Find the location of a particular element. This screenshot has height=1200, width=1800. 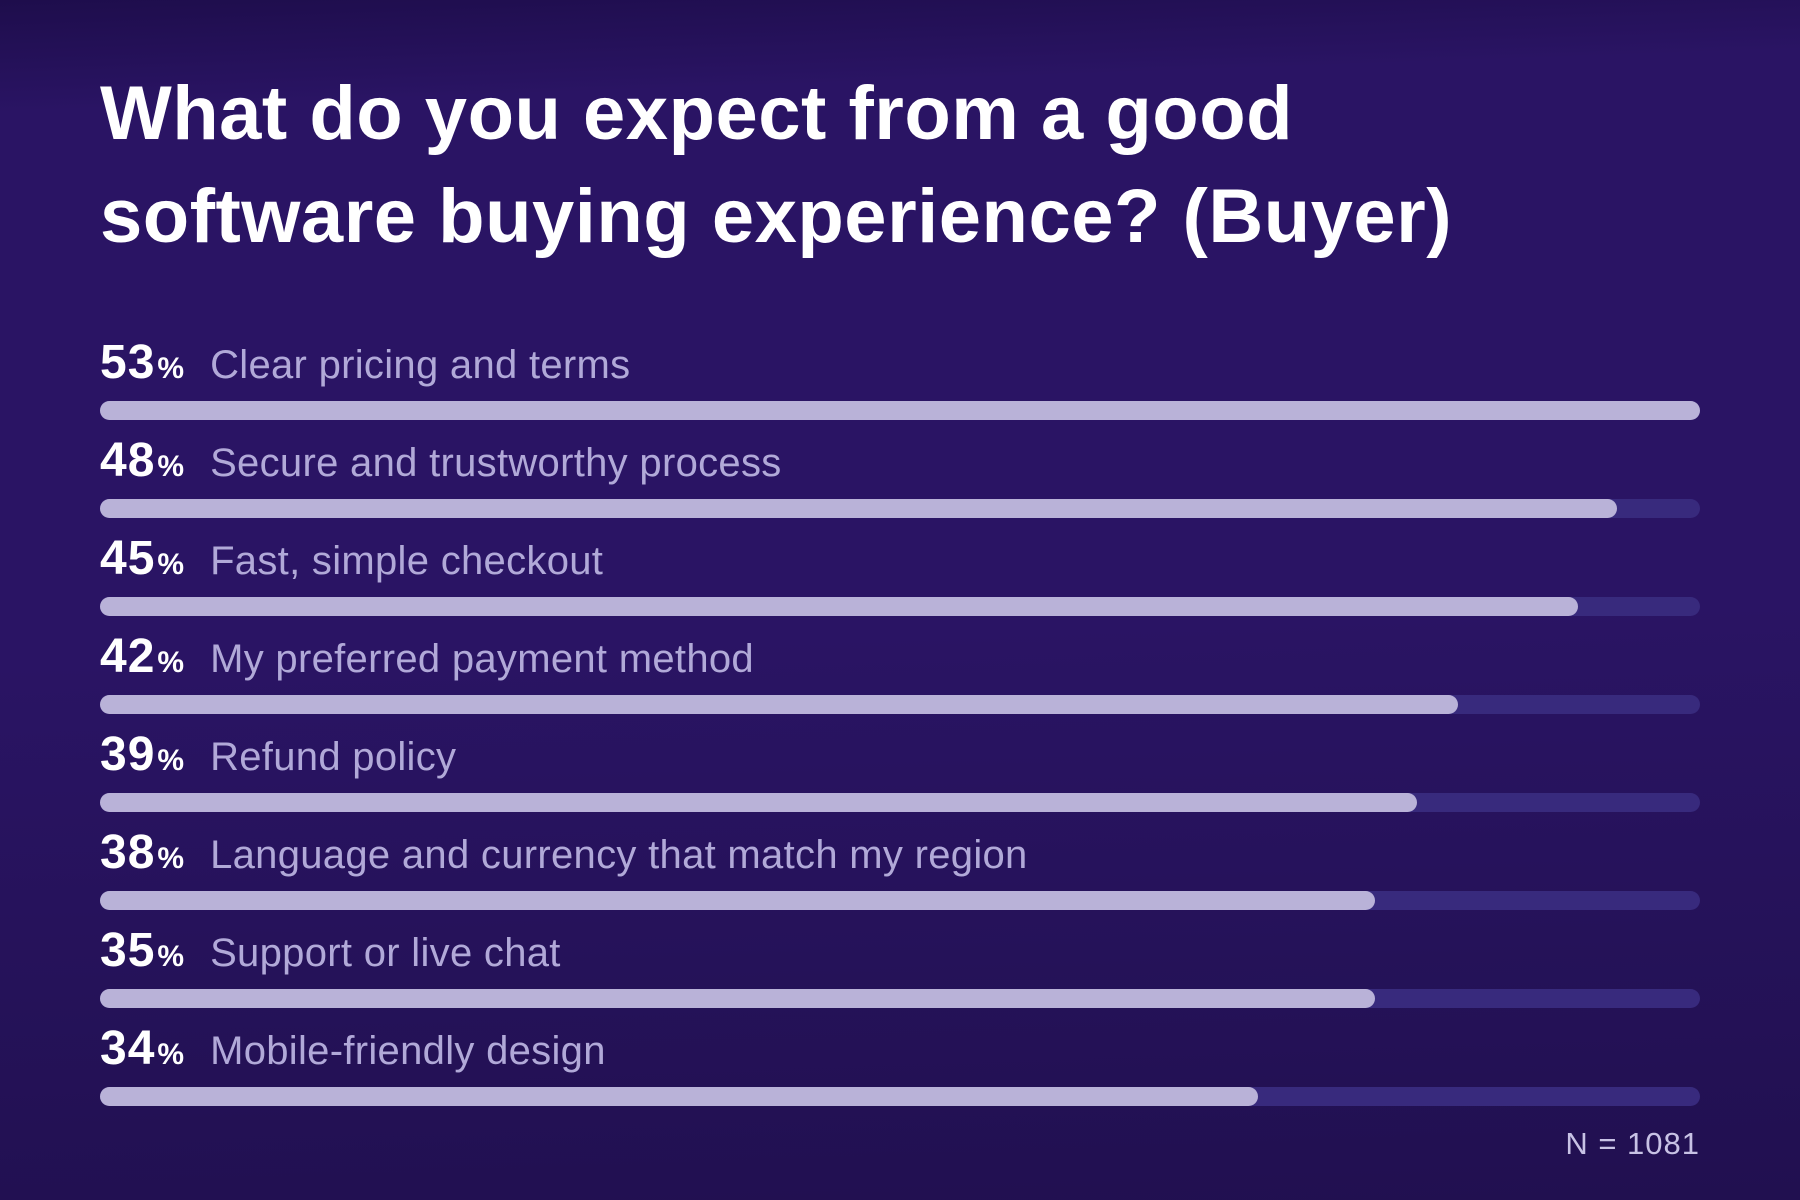

bar-category-label: My preferred payment method is located at coordinates (482, 659).